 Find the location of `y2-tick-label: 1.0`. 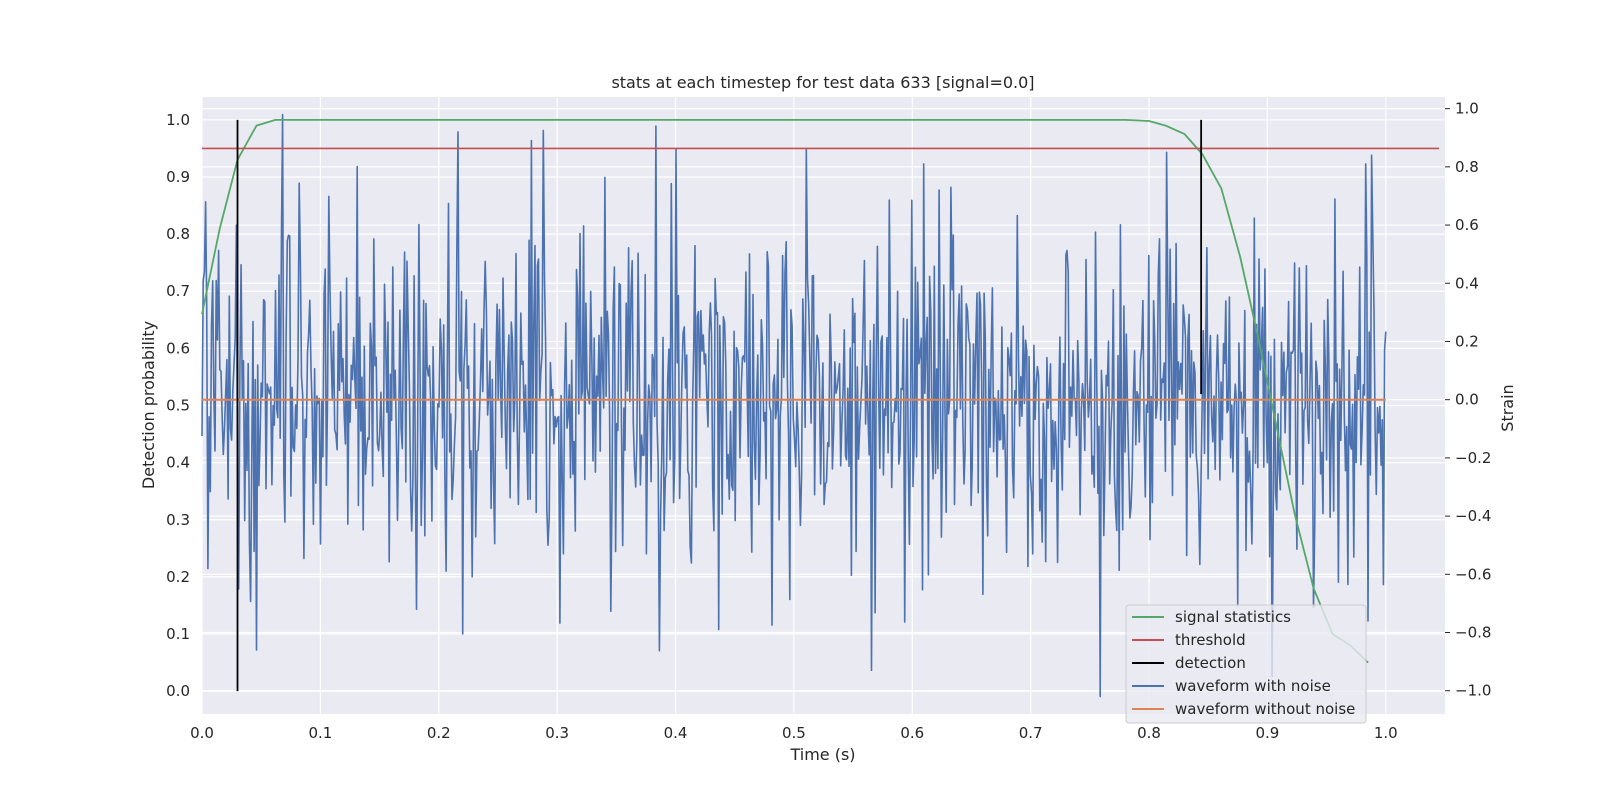

y2-tick-label: 1.0 is located at coordinates (1467, 109).